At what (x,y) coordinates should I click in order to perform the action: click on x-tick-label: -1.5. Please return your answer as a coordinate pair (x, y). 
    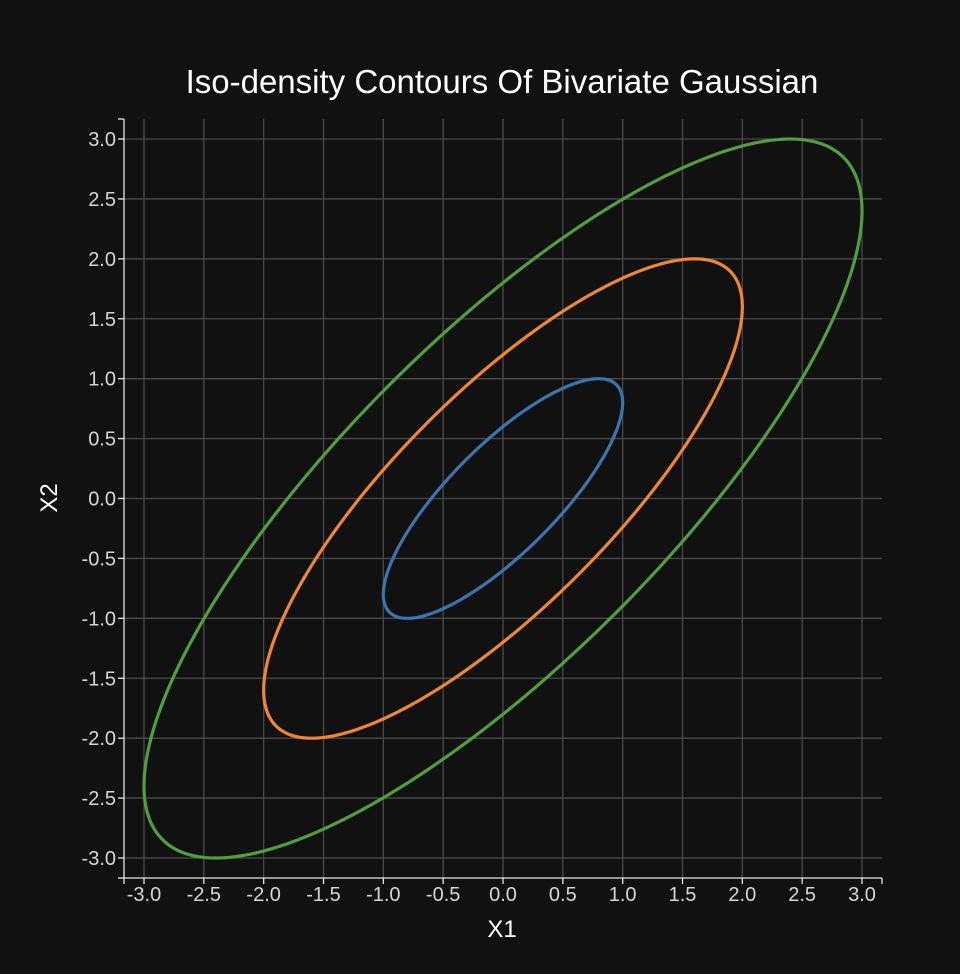
    Looking at the image, I should click on (323, 895).